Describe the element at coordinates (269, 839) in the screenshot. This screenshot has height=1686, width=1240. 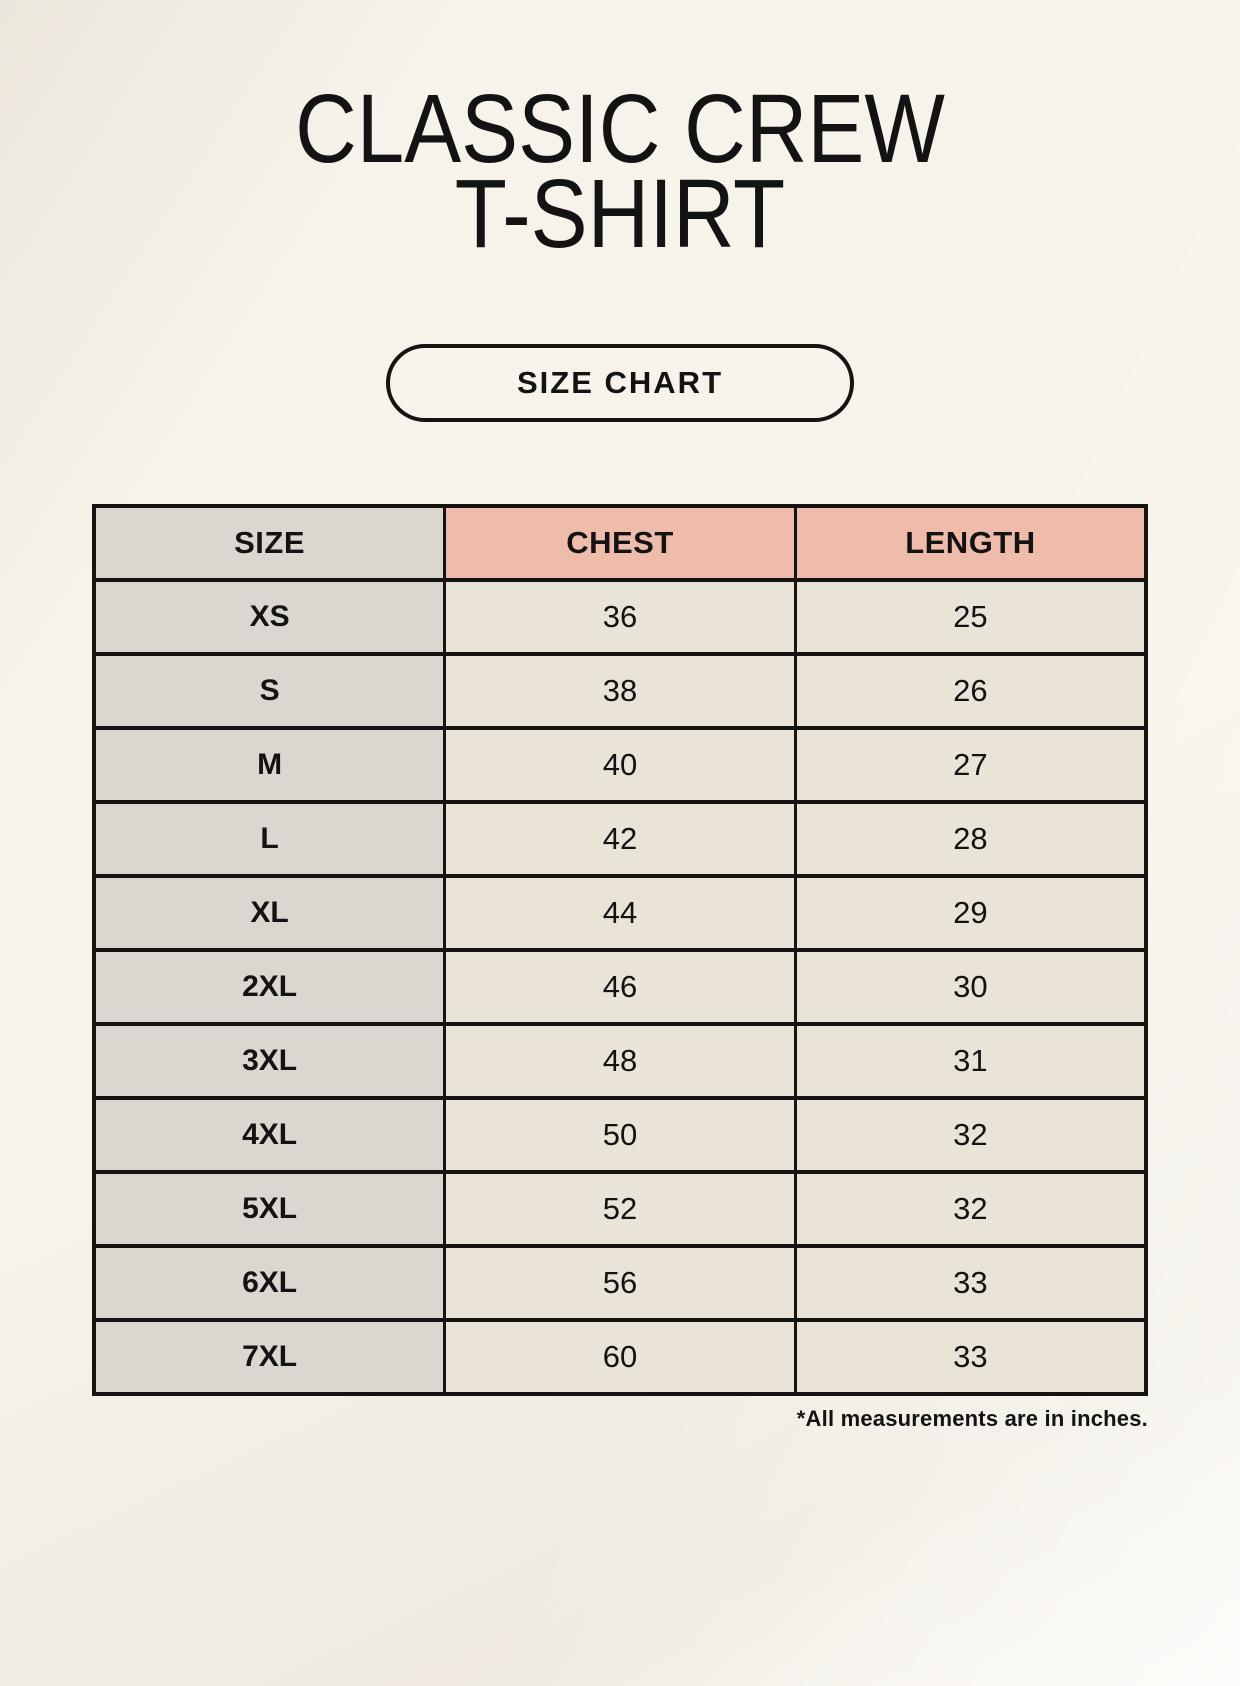
I see `size-label-cell: L` at that location.